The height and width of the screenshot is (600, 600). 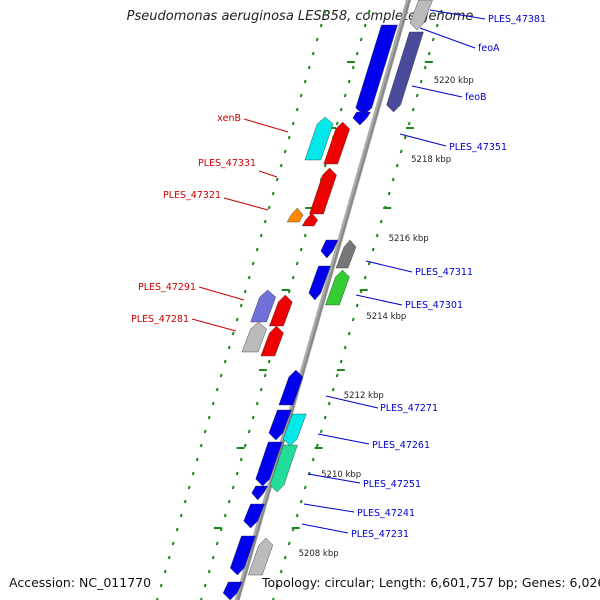 What do you see at coordinates (386, 513) in the screenshot?
I see `gene-label: PLES_47241` at bounding box center [386, 513].